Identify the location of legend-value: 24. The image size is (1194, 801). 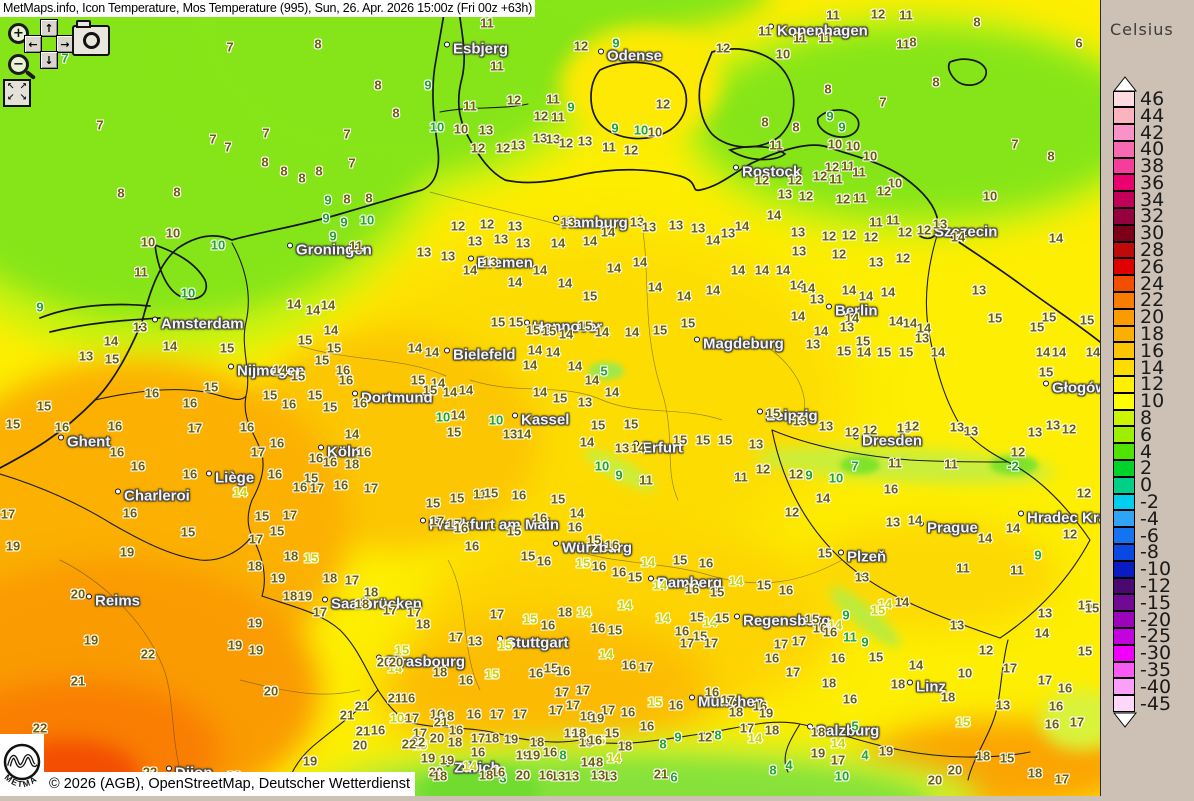
(1152, 283).